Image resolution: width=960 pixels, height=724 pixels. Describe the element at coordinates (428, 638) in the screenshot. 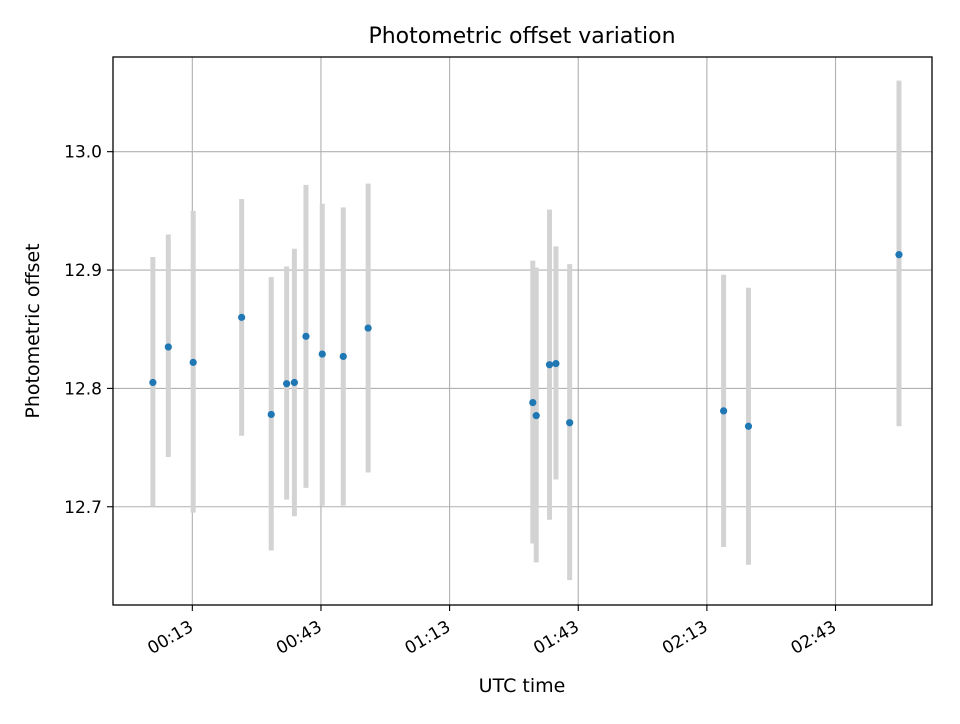

I see `x-tick-label: 01:13` at that location.